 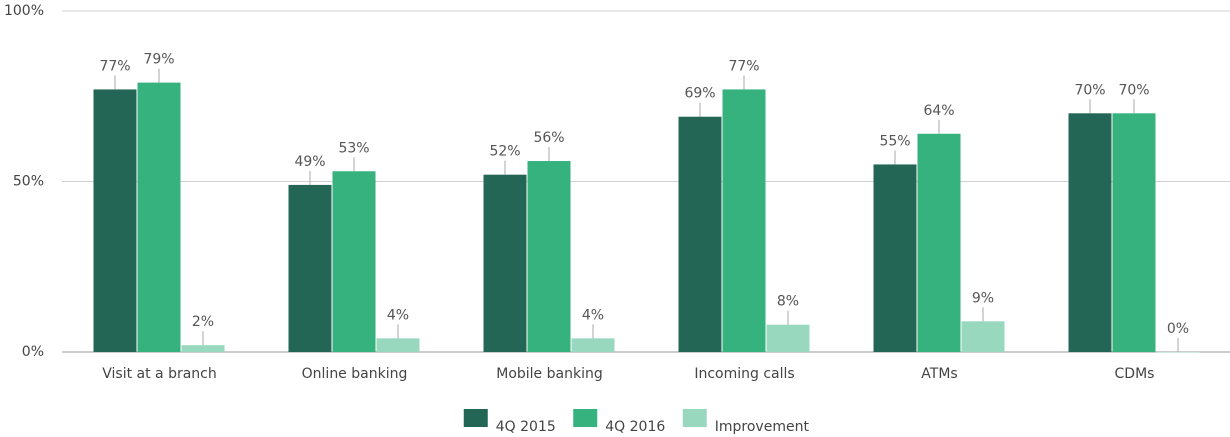 I want to click on y-tick-label: 0%, so click(x=33, y=352).